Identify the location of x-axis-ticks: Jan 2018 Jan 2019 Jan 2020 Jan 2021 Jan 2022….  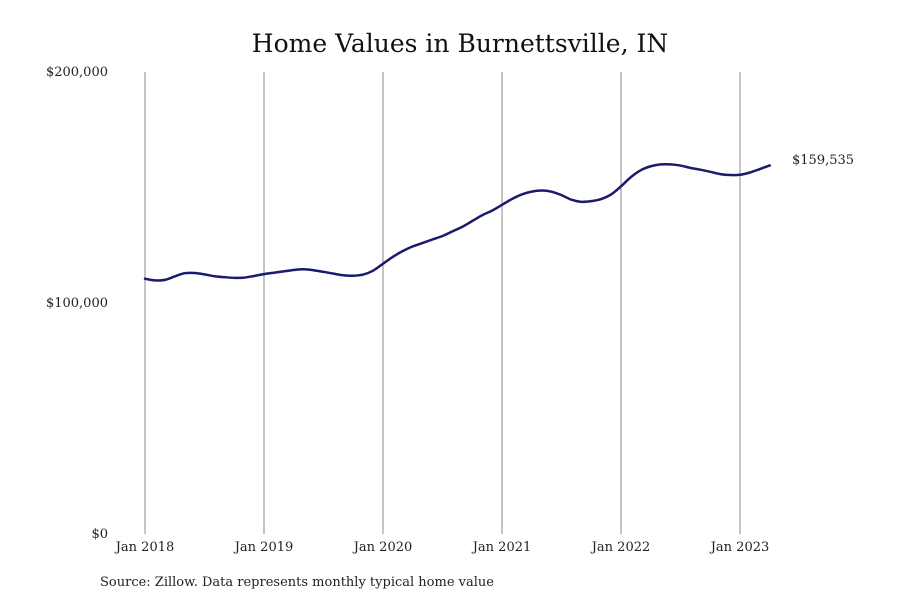
(442, 547).